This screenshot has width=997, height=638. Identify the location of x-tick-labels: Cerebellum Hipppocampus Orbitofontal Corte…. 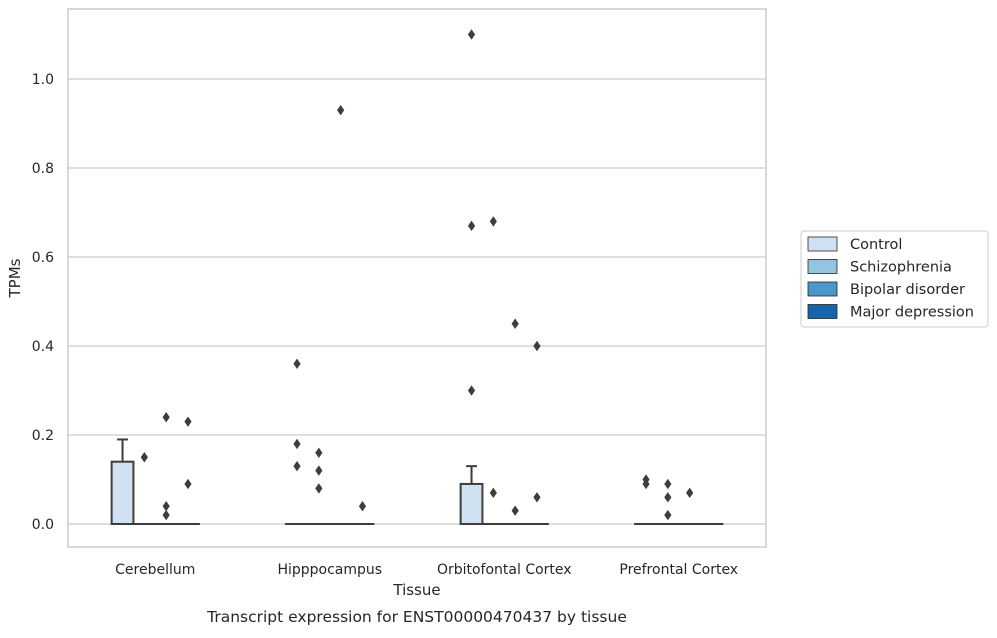
(426, 570).